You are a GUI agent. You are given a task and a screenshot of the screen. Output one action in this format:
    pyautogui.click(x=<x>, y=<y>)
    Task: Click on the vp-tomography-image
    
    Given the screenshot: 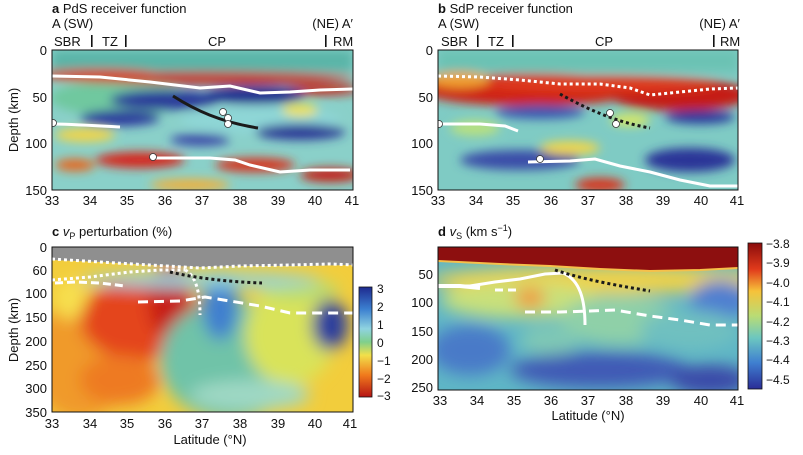 What is the action you would take?
    pyautogui.click(x=202, y=329)
    